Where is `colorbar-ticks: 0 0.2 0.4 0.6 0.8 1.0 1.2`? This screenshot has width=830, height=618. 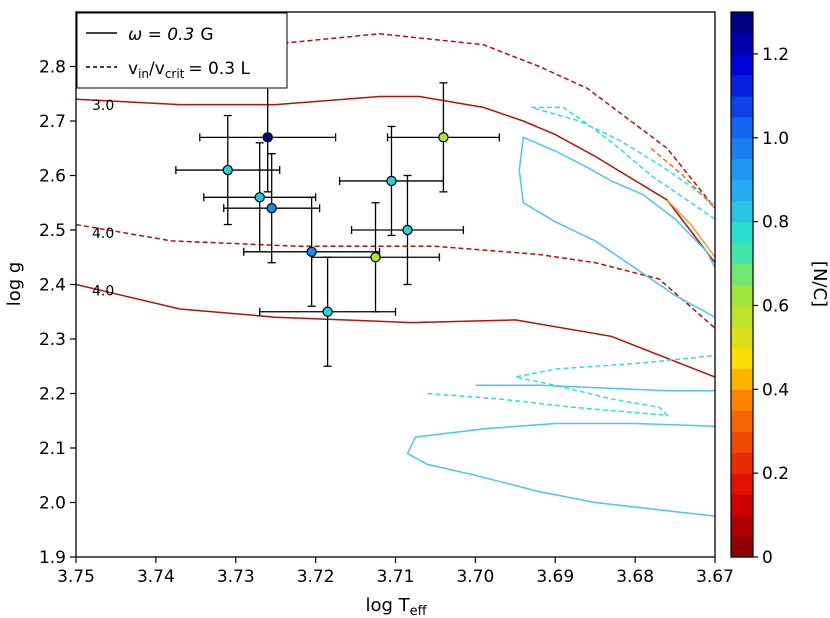 colorbar-ticks: 0 0.2 0.4 0.6 0.8 1.0 1.2 is located at coordinates (771, 306).